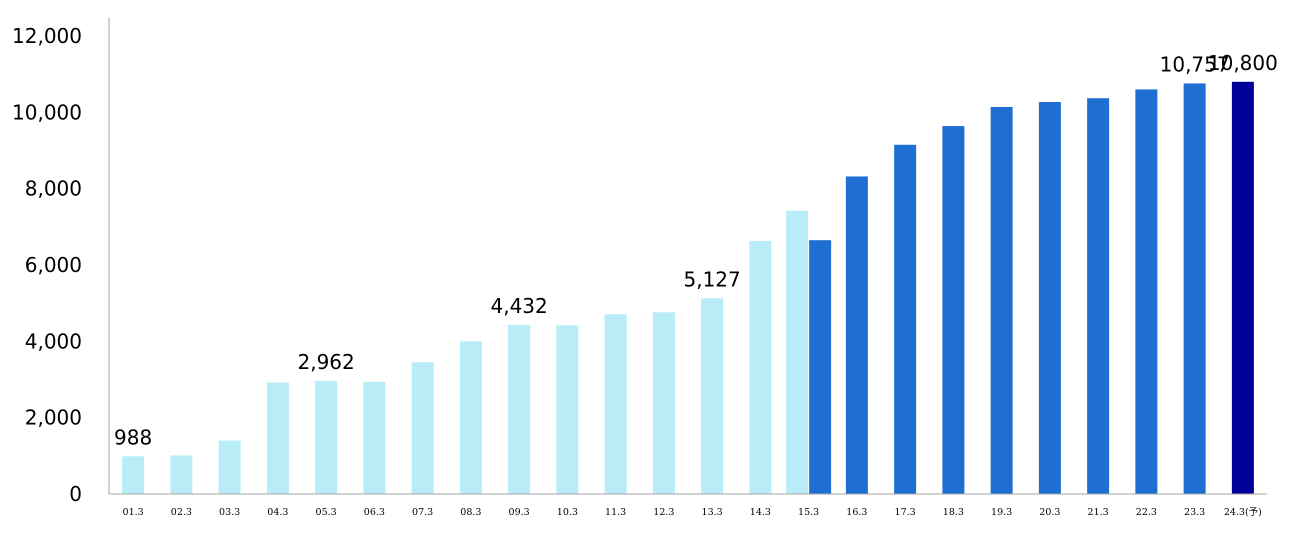 This screenshot has height=540, width=1300. I want to click on x-tick-label: 02.3, so click(181, 512).